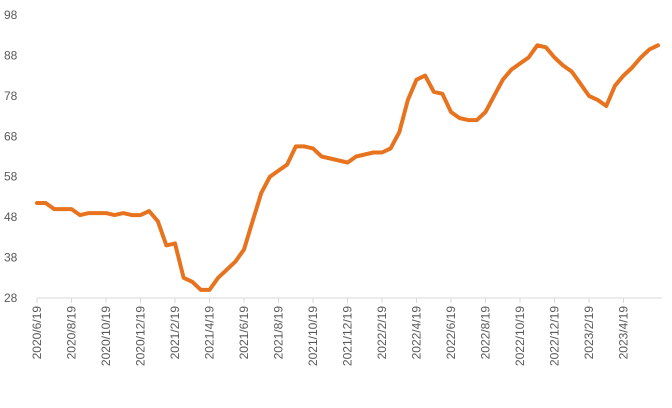 This screenshot has width=672, height=408. What do you see at coordinates (313, 336) in the screenshot?
I see `x-tick-label: 2021/10/19` at bounding box center [313, 336].